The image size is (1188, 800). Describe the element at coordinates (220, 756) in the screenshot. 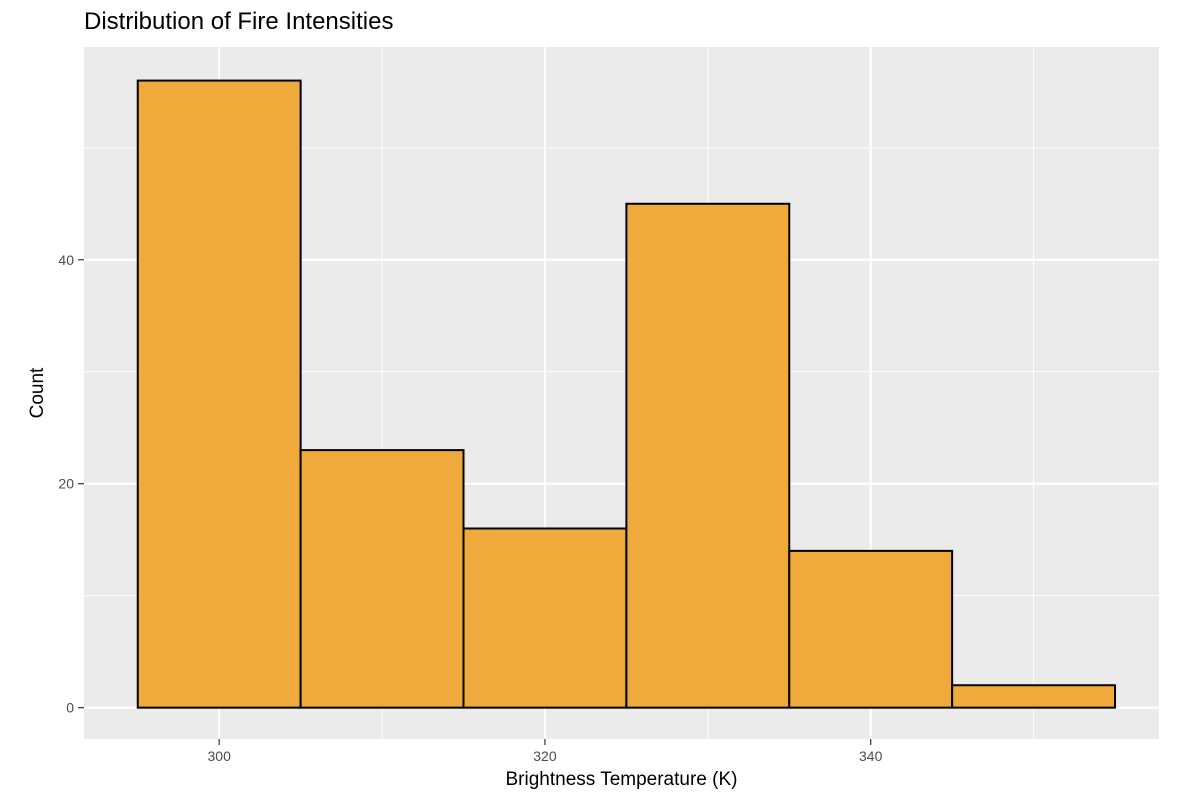

I see `x-tick-label: 300` at that location.